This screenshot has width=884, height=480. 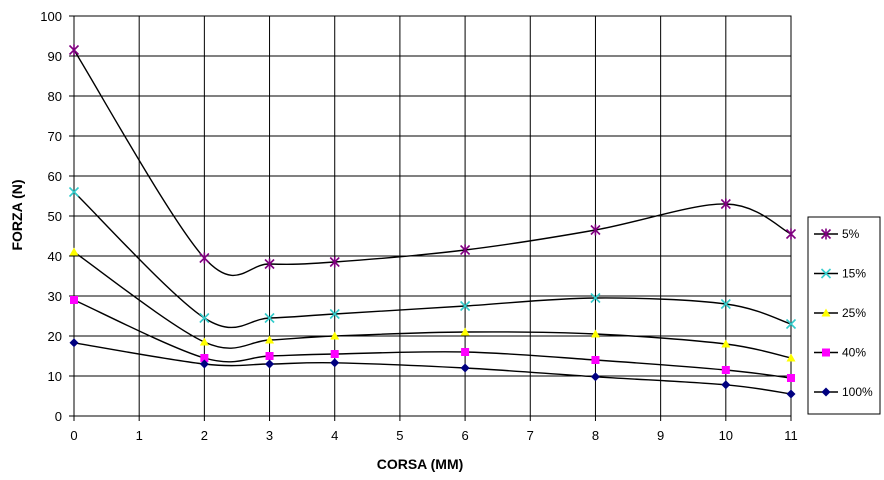 I want to click on legend-label: 40%, so click(x=854, y=353).